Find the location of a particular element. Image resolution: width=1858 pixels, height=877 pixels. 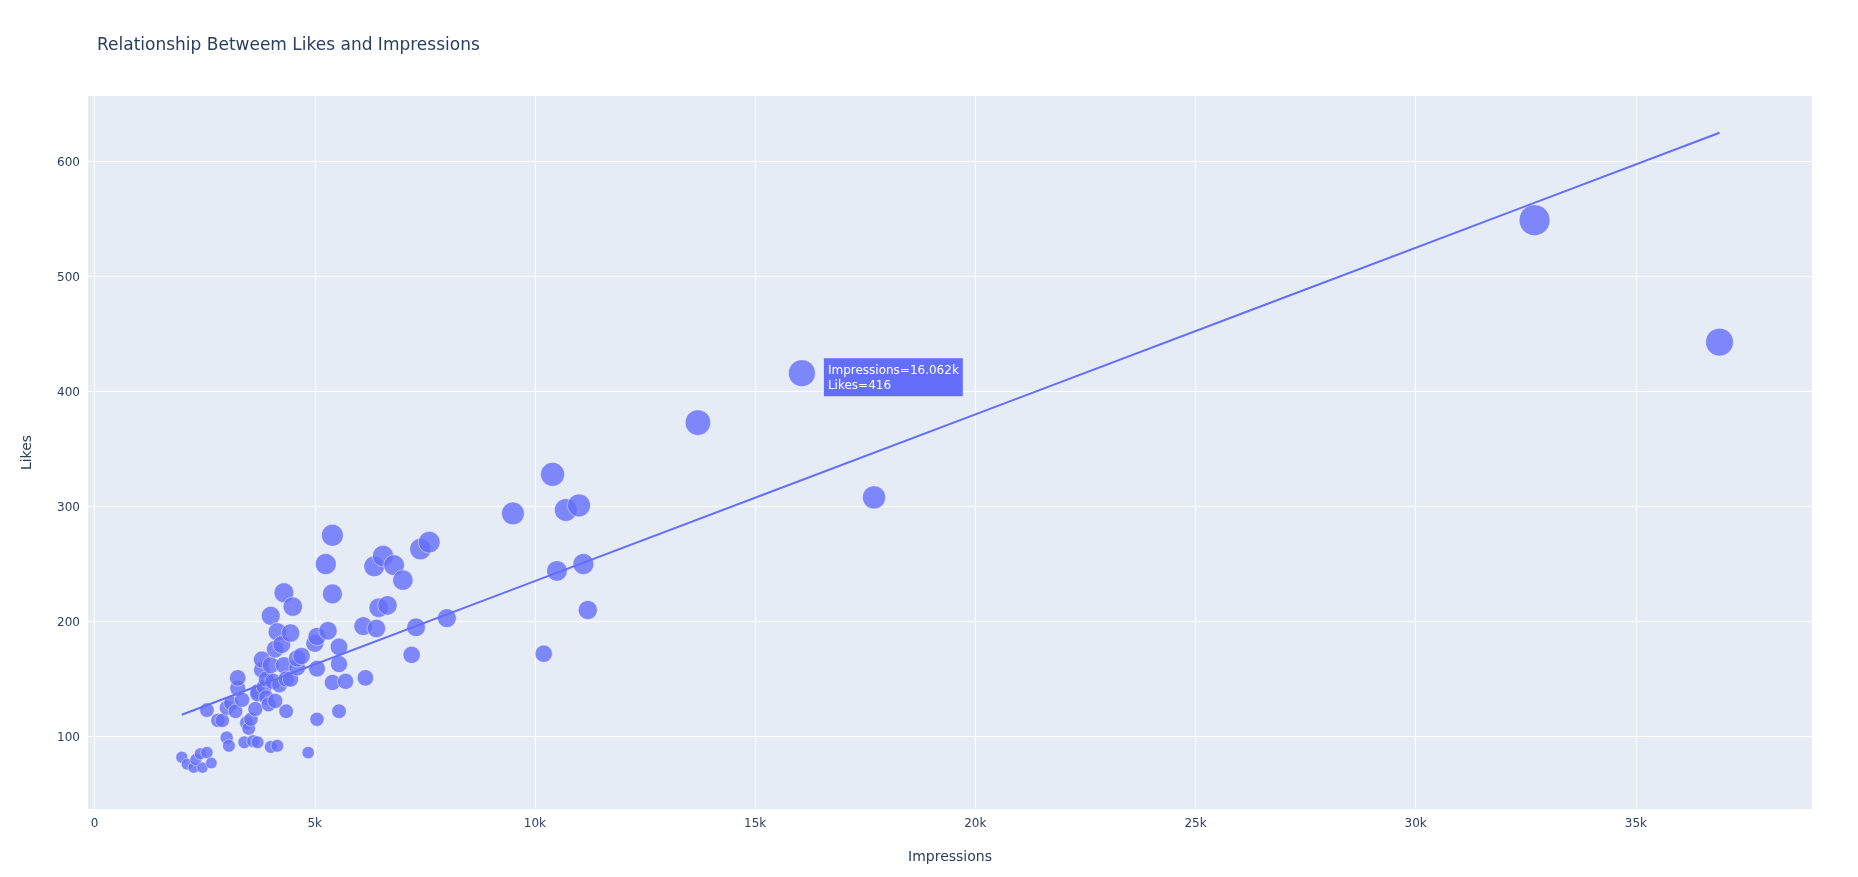

y-tick-label: 500 is located at coordinates (68, 276).